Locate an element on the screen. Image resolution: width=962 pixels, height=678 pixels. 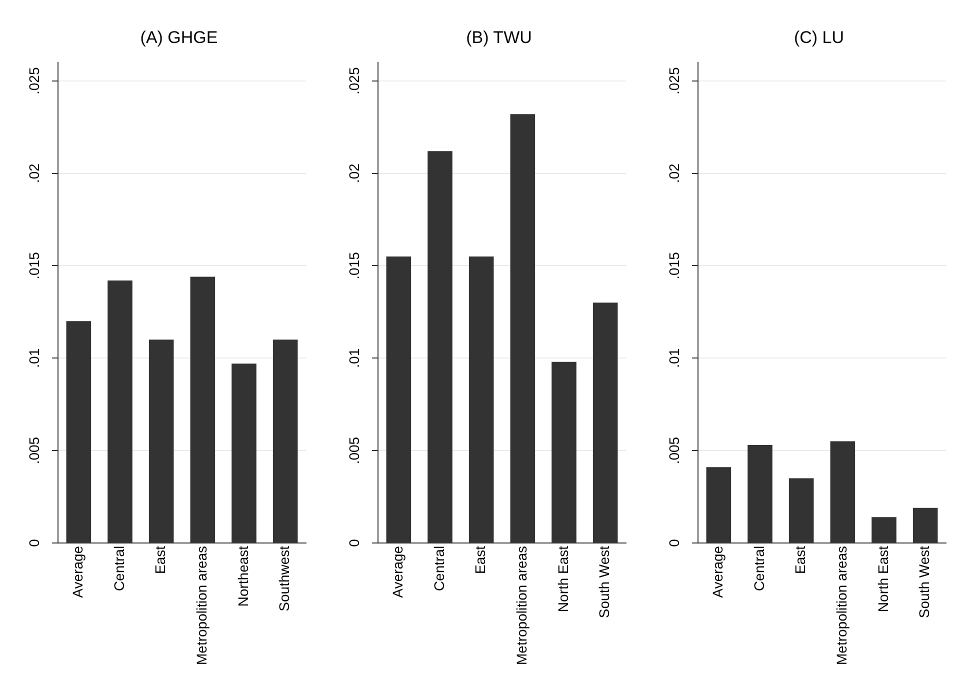
chart-title: (A) GHGE is located at coordinates (179, 37).